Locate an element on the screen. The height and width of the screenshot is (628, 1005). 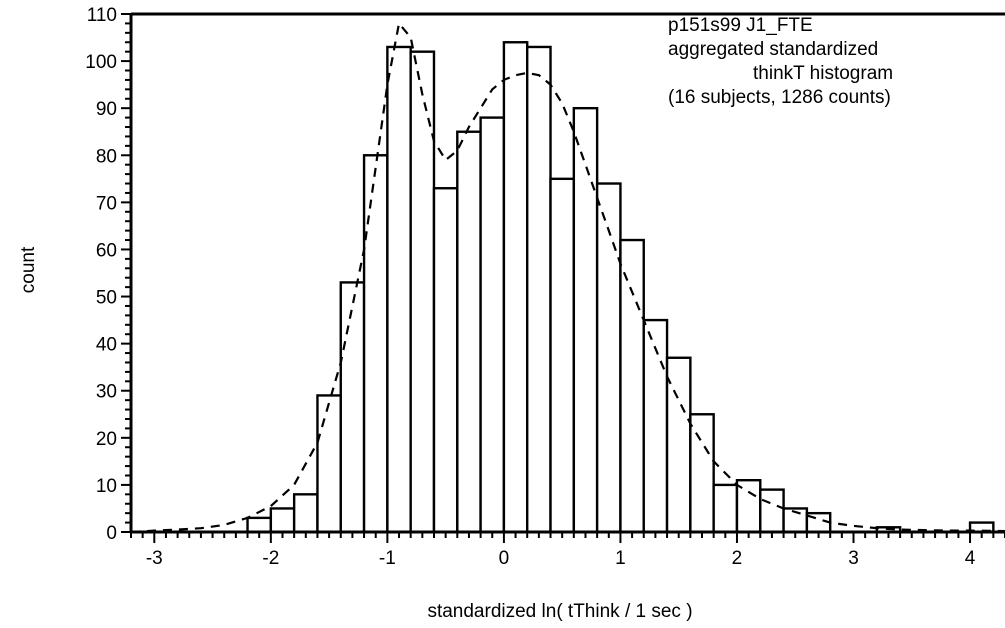
x-axis-ticks: -3 -2 -1 0 1 2 3 4 is located at coordinates (568, 550).